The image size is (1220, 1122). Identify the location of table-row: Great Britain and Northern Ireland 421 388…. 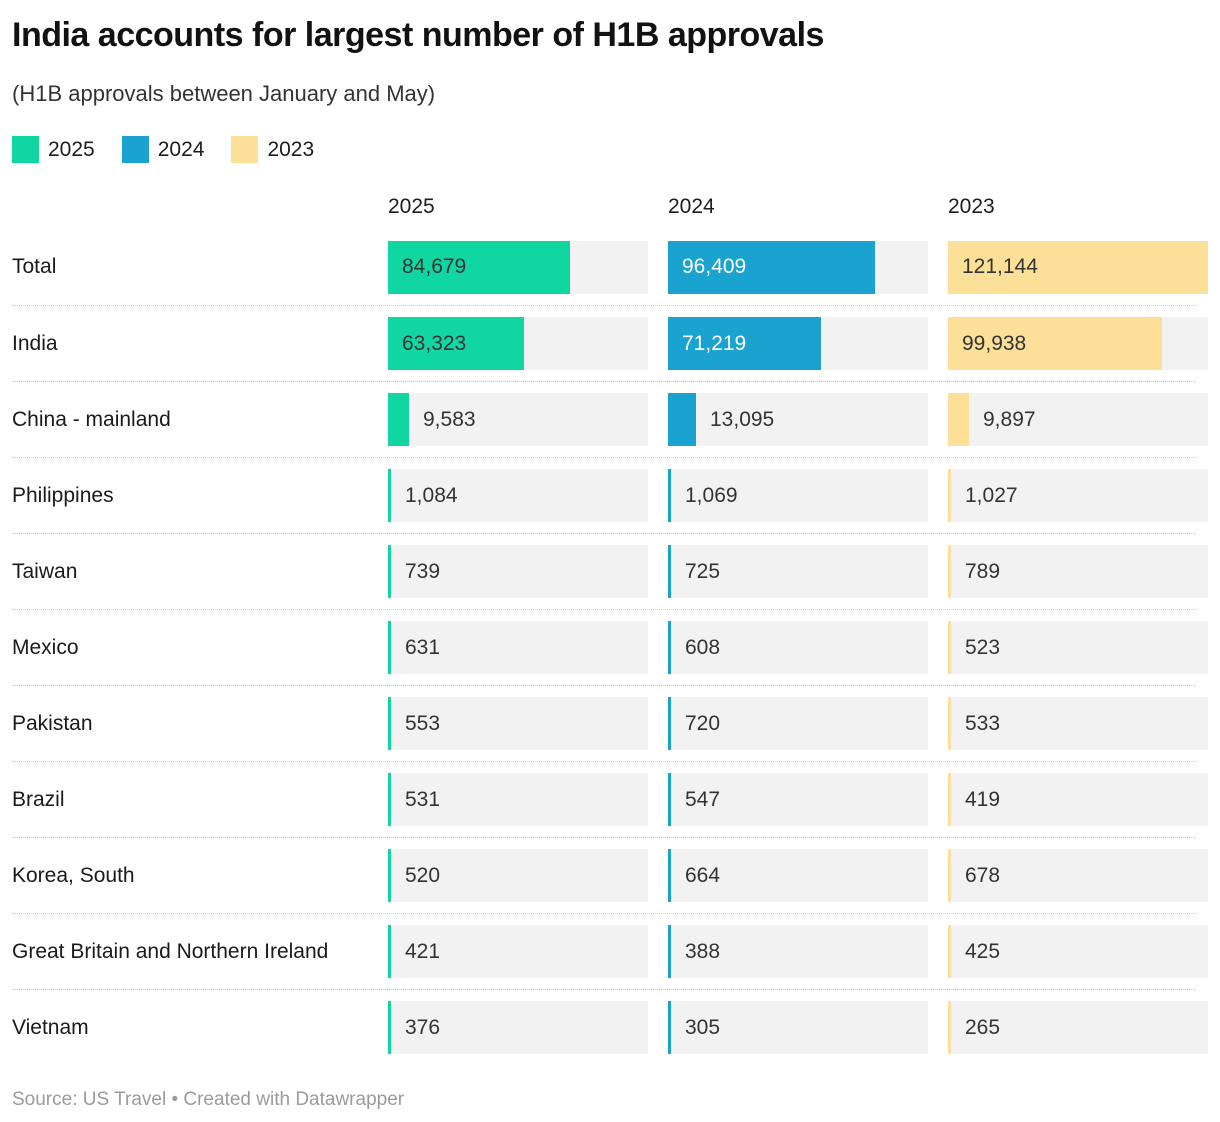
(610, 951).